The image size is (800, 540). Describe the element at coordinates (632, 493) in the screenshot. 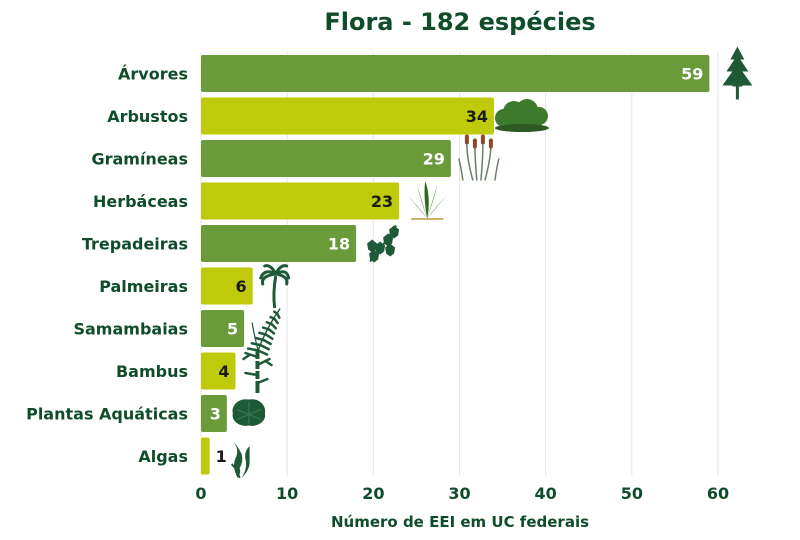

I see `x-tick-label: 50` at that location.